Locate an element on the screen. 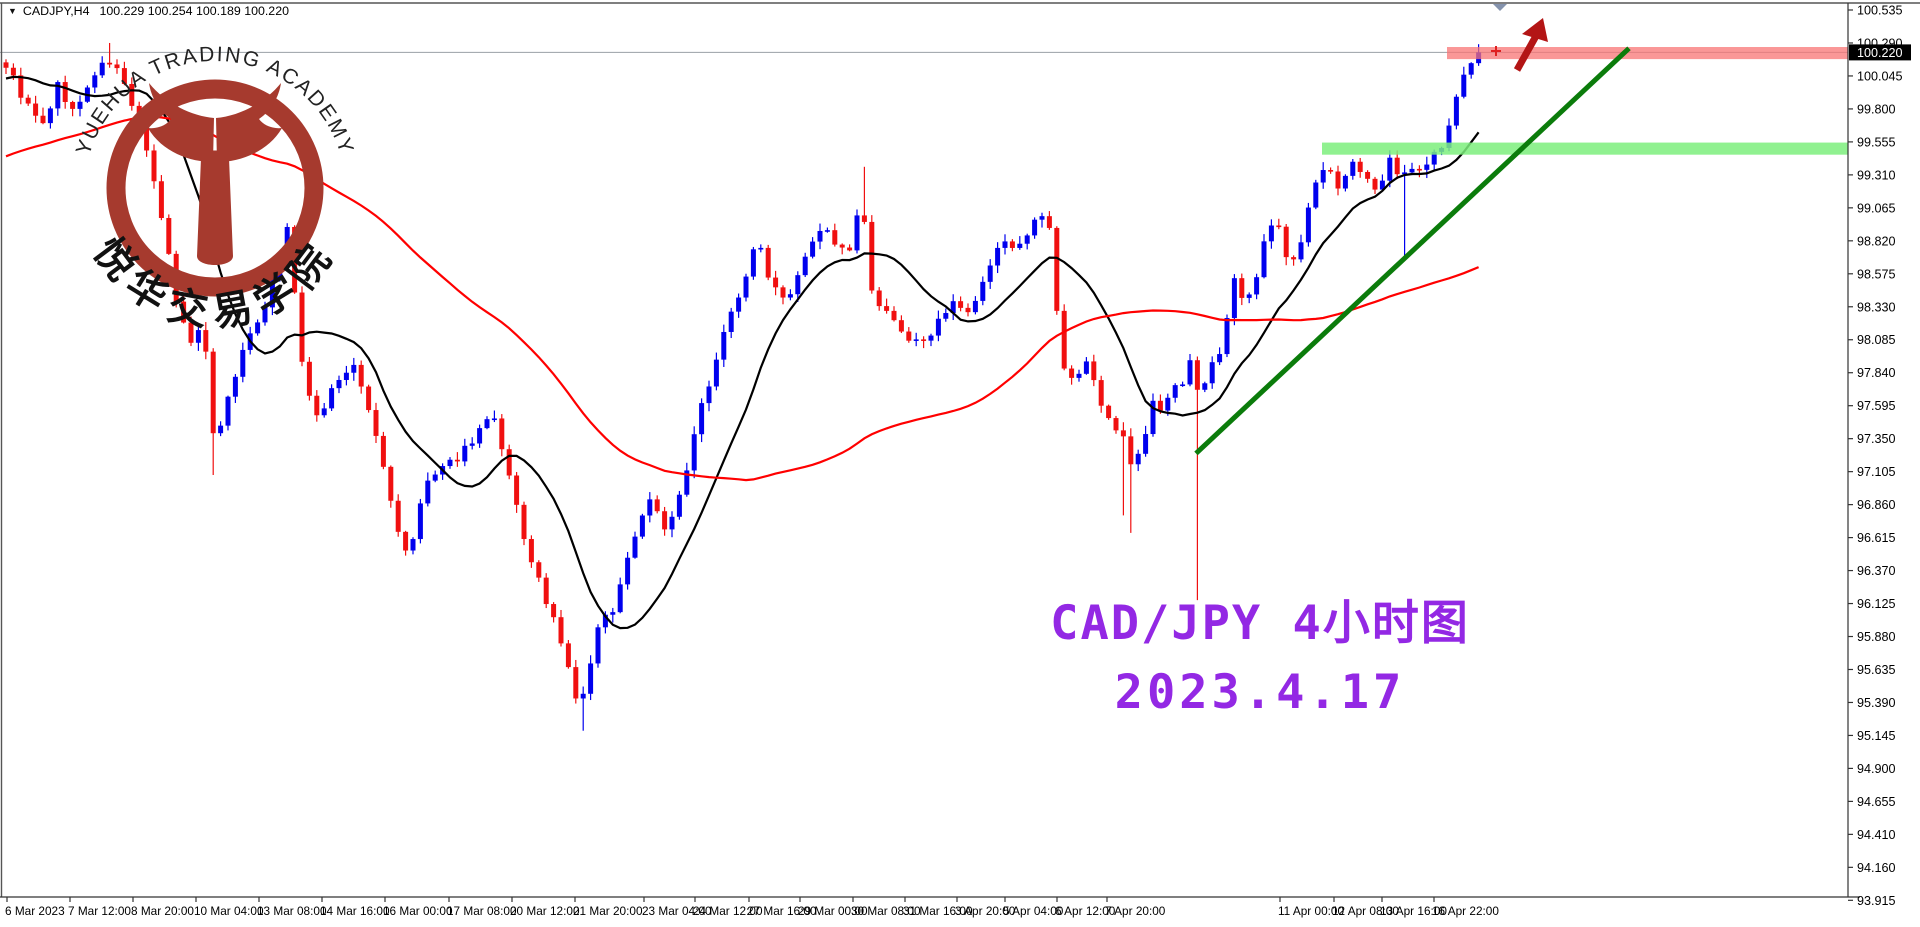  resistance-zone is located at coordinates (1647, 53).